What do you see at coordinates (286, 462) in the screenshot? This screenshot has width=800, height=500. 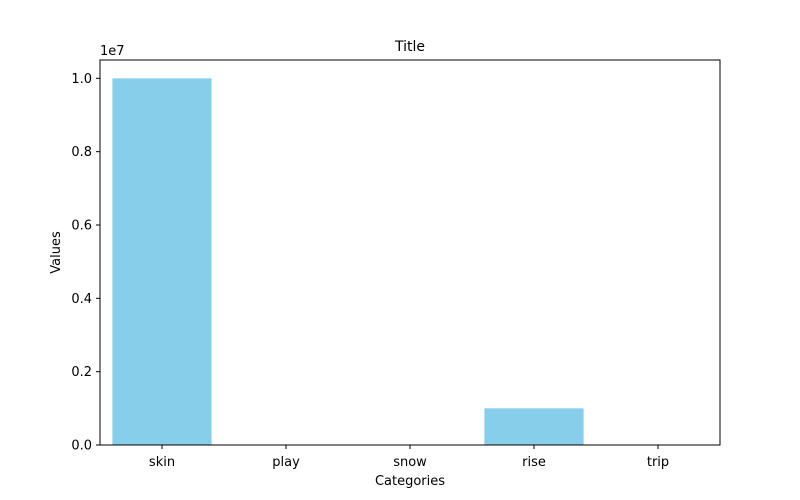 I see `x-tick-label-play: play` at bounding box center [286, 462].